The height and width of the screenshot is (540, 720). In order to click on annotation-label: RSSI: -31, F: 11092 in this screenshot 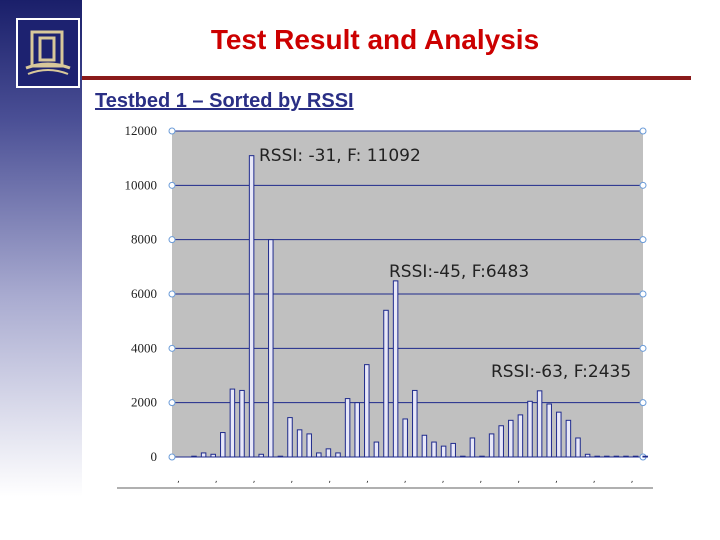, I will do `click(340, 156)`.